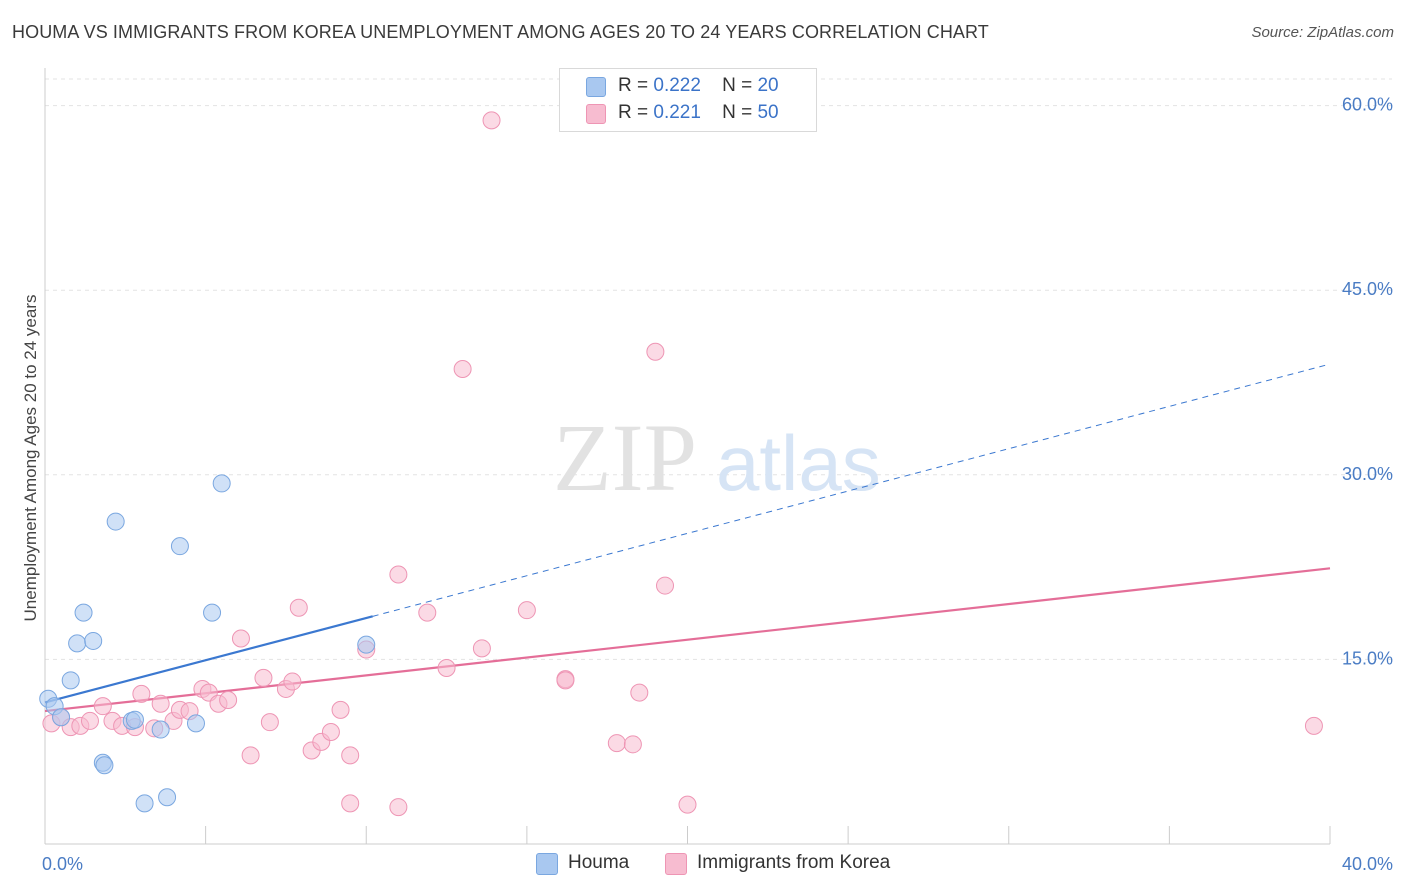  What do you see at coordinates (1367, 658) in the screenshot?
I see `y-tick-label: 15.0%` at bounding box center [1367, 658].